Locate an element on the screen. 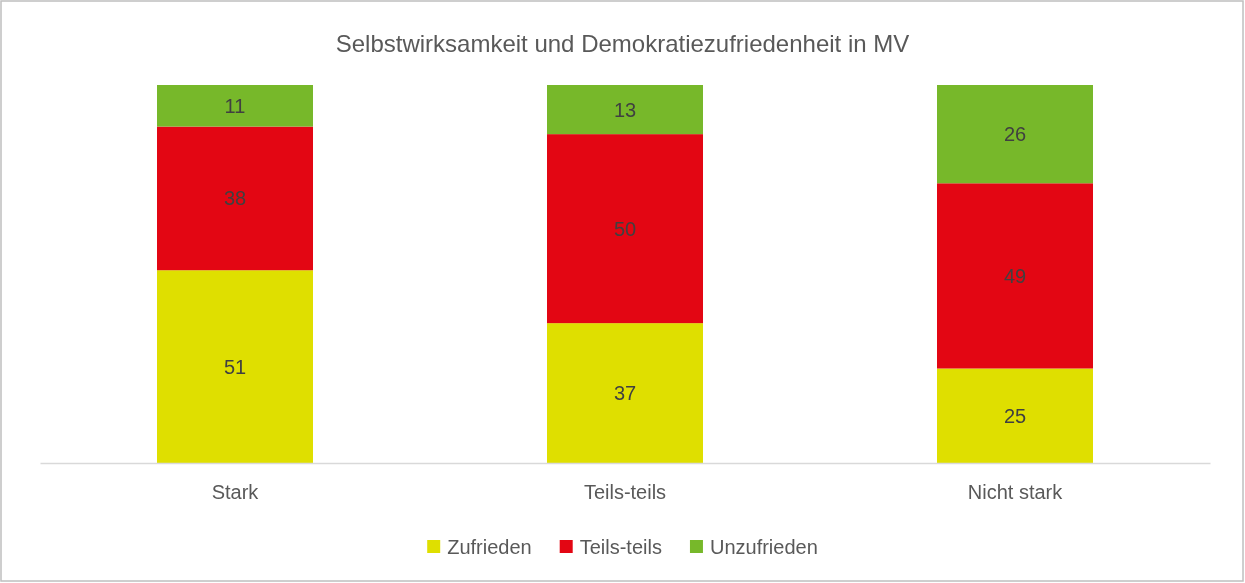 This screenshot has height=583, width=1245. data-label: 13 is located at coordinates (625, 109).